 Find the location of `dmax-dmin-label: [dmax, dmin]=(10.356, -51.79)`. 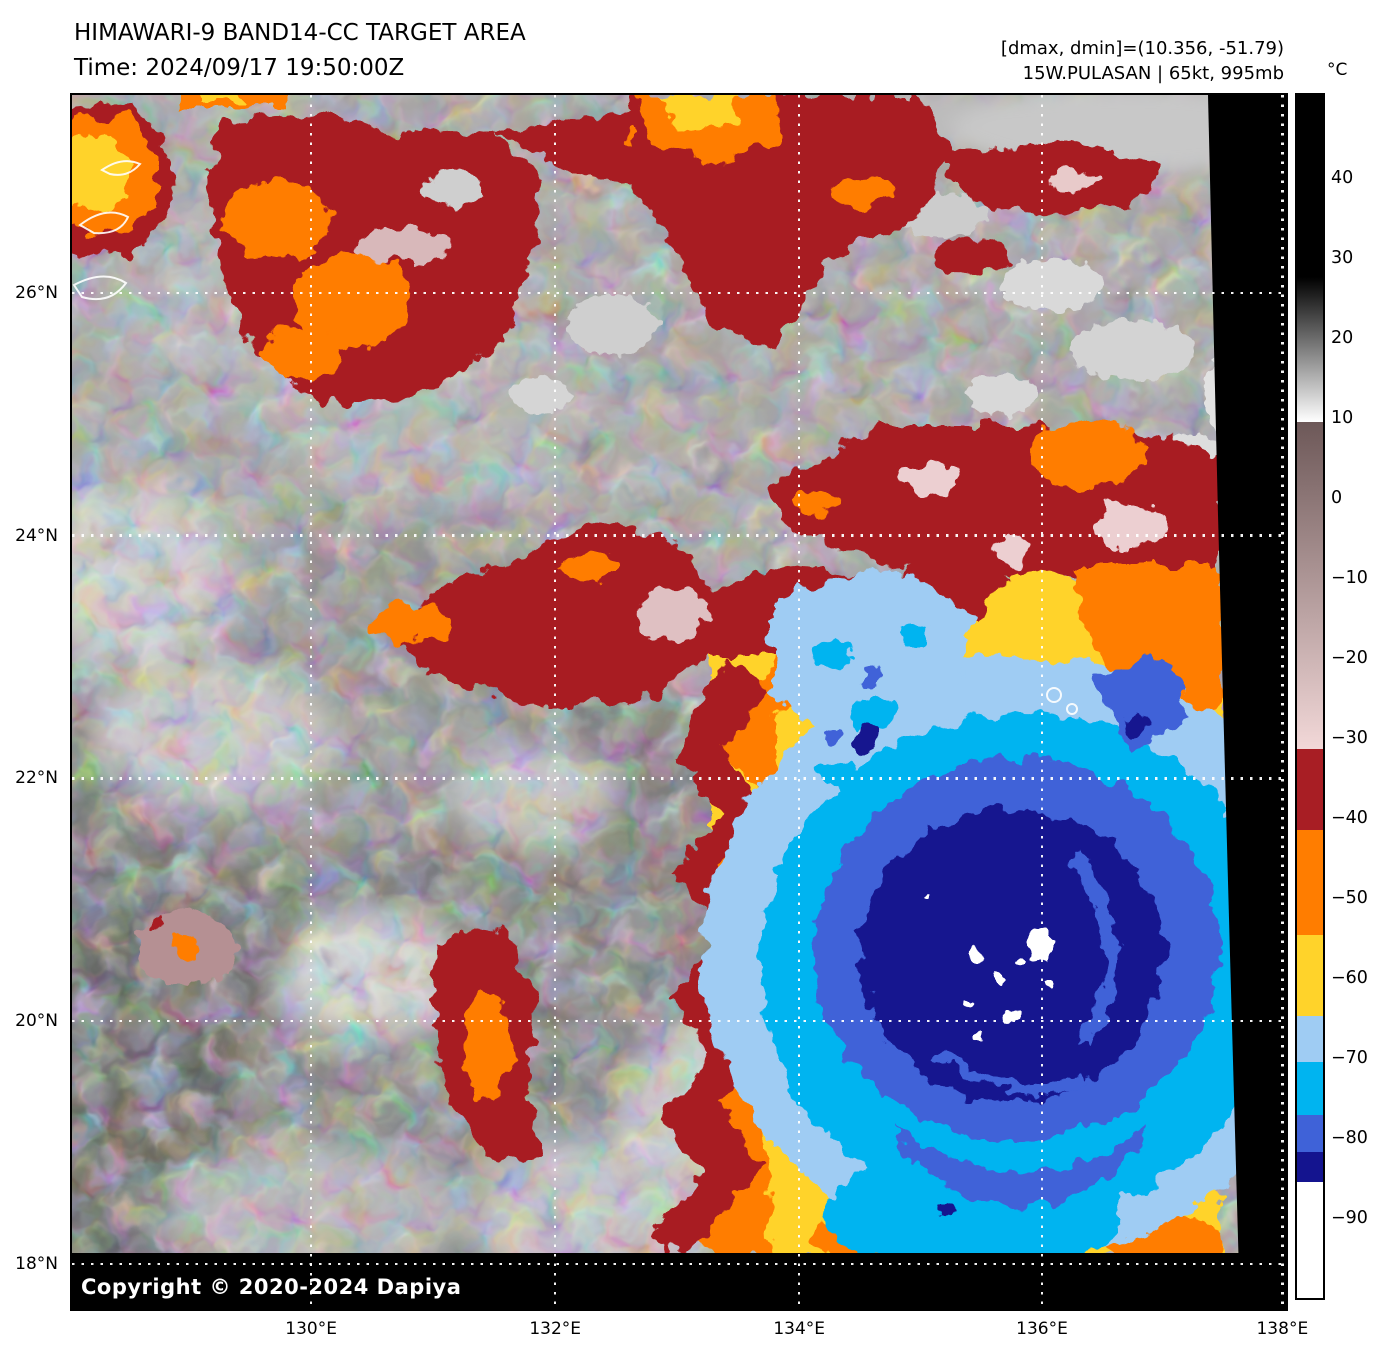

dmax-dmin-label: [dmax, dmin]=(10.356, -51.79) is located at coordinates (1142, 48).